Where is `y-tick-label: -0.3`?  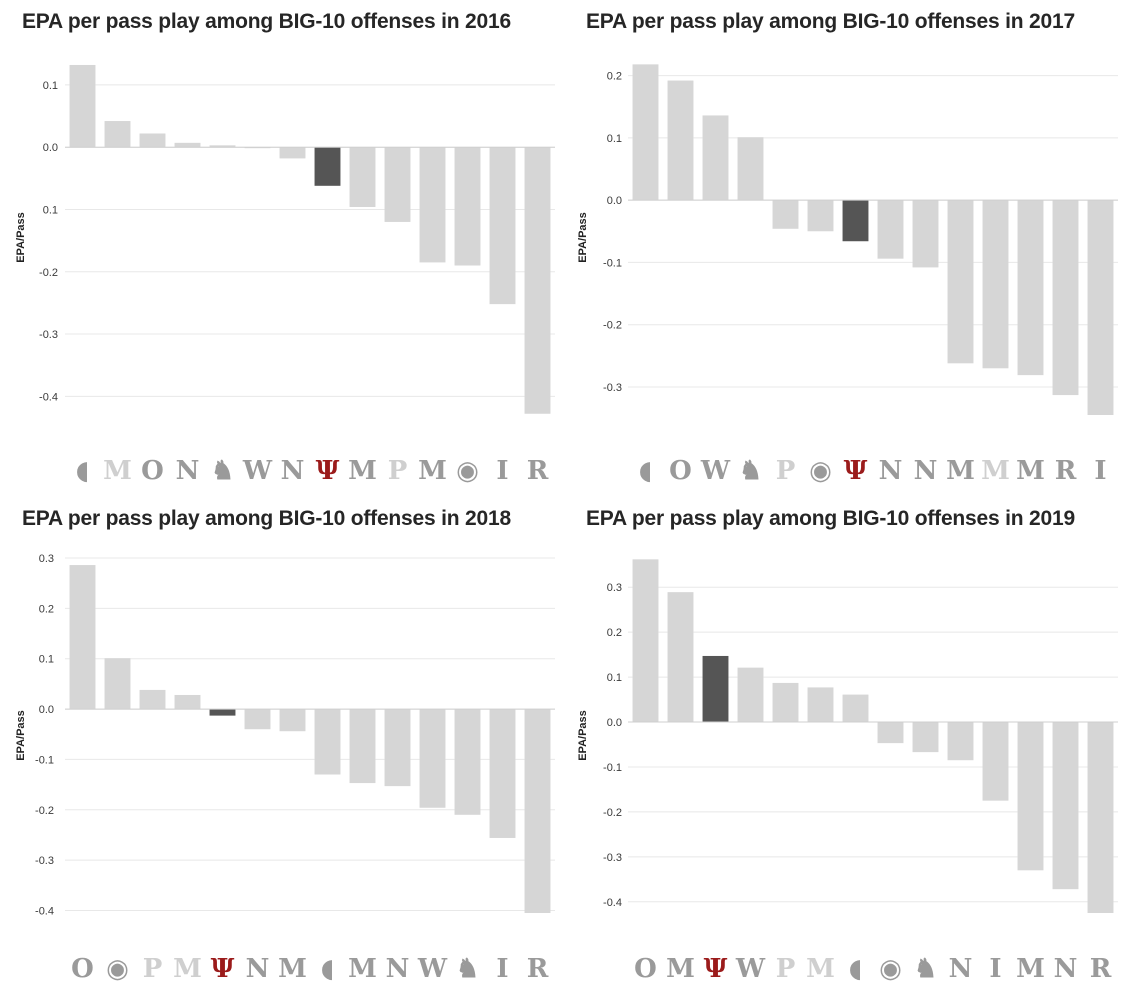 y-tick-label: -0.3 is located at coordinates (44, 861).